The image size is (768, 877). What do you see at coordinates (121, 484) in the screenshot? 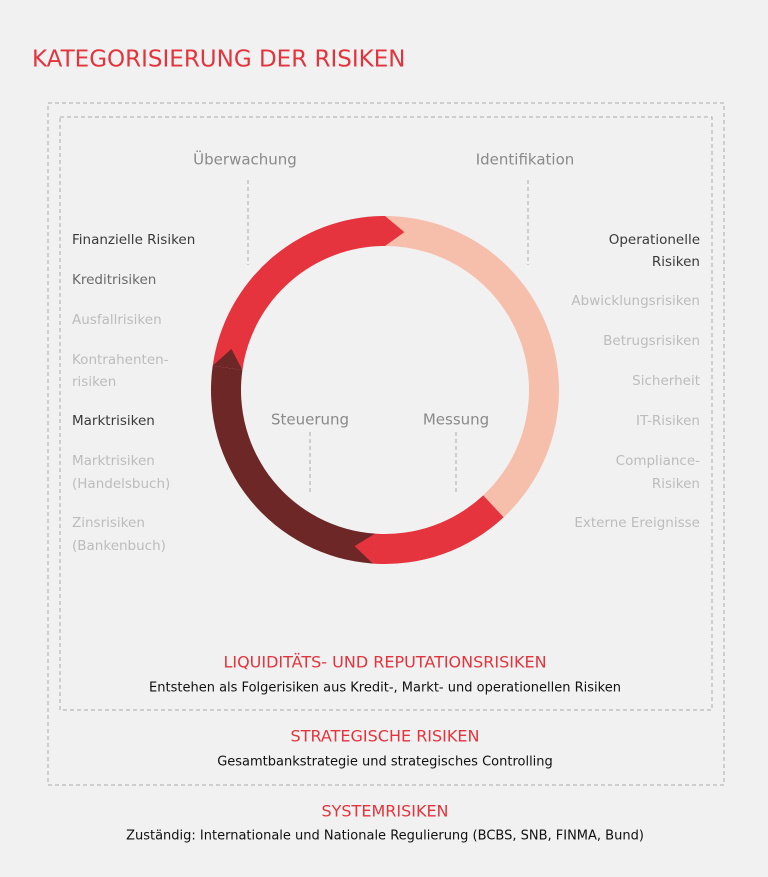
I see `list-item: (Handelsbuch)` at bounding box center [121, 484].